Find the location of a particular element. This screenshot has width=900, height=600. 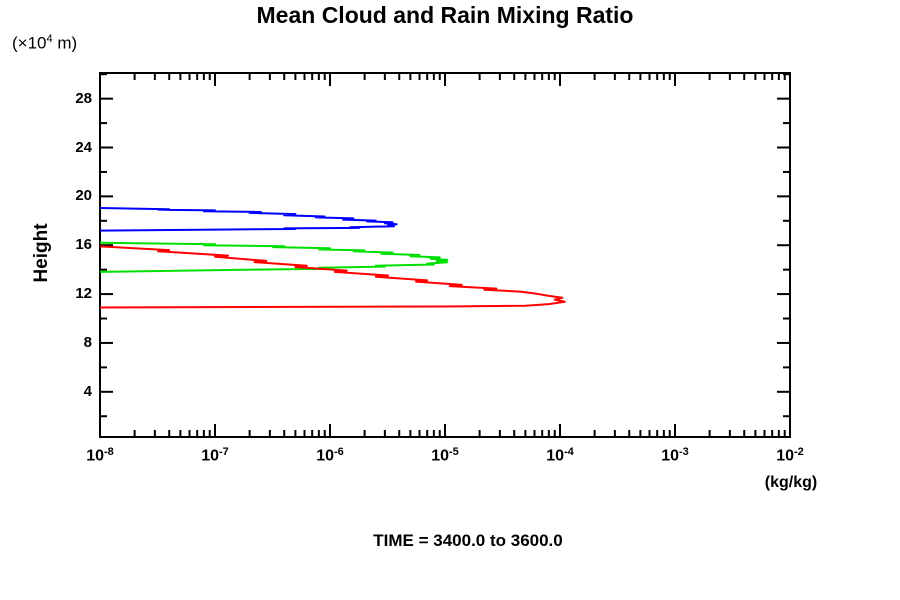

x-tick-label-1e-3: 10-3 is located at coordinates (675, 455).